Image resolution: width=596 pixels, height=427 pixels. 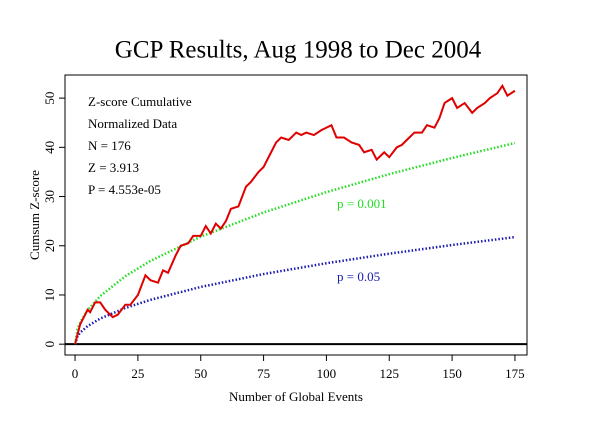 What do you see at coordinates (358, 276) in the screenshot?
I see `series-label: p = 0.05` at bounding box center [358, 276].